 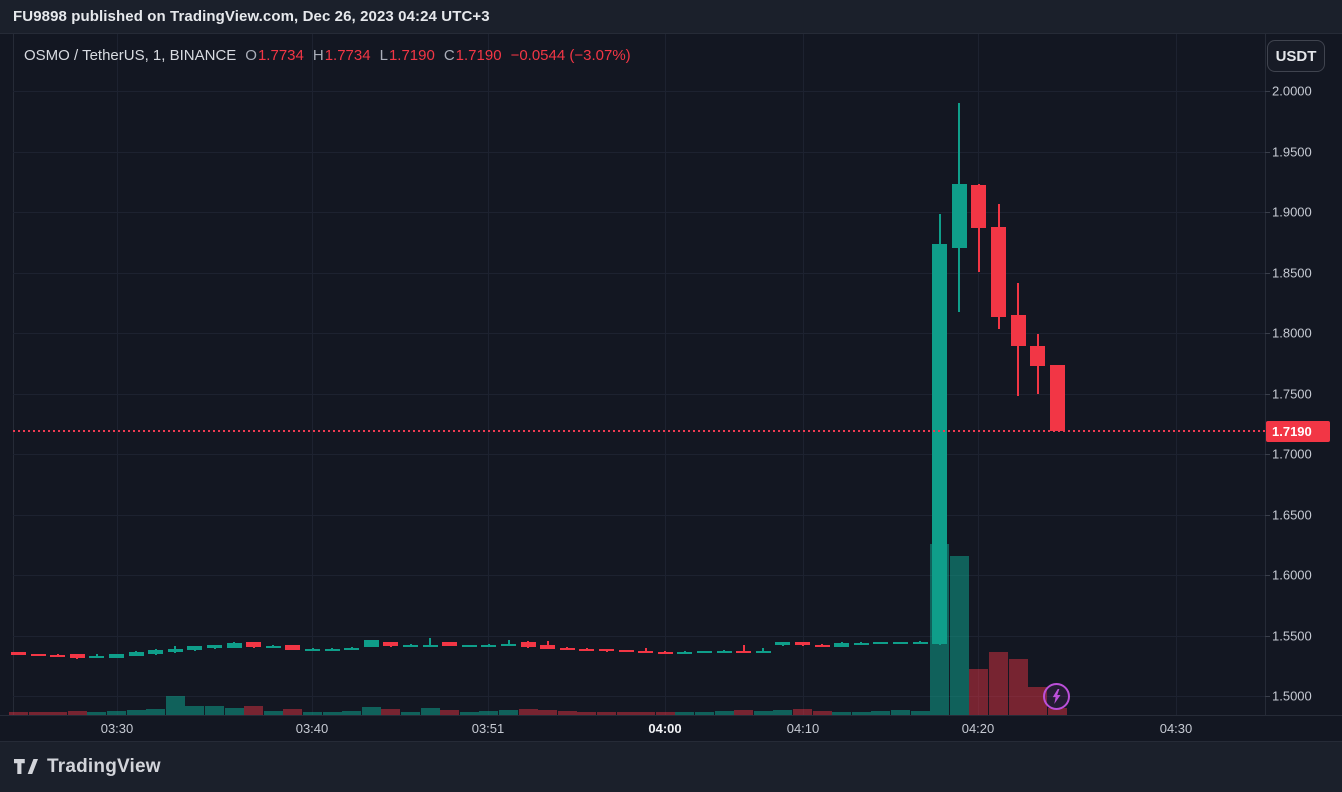 What do you see at coordinates (570, 55) in the screenshot?
I see `change-value: −0.0544 (−3.07%)` at bounding box center [570, 55].